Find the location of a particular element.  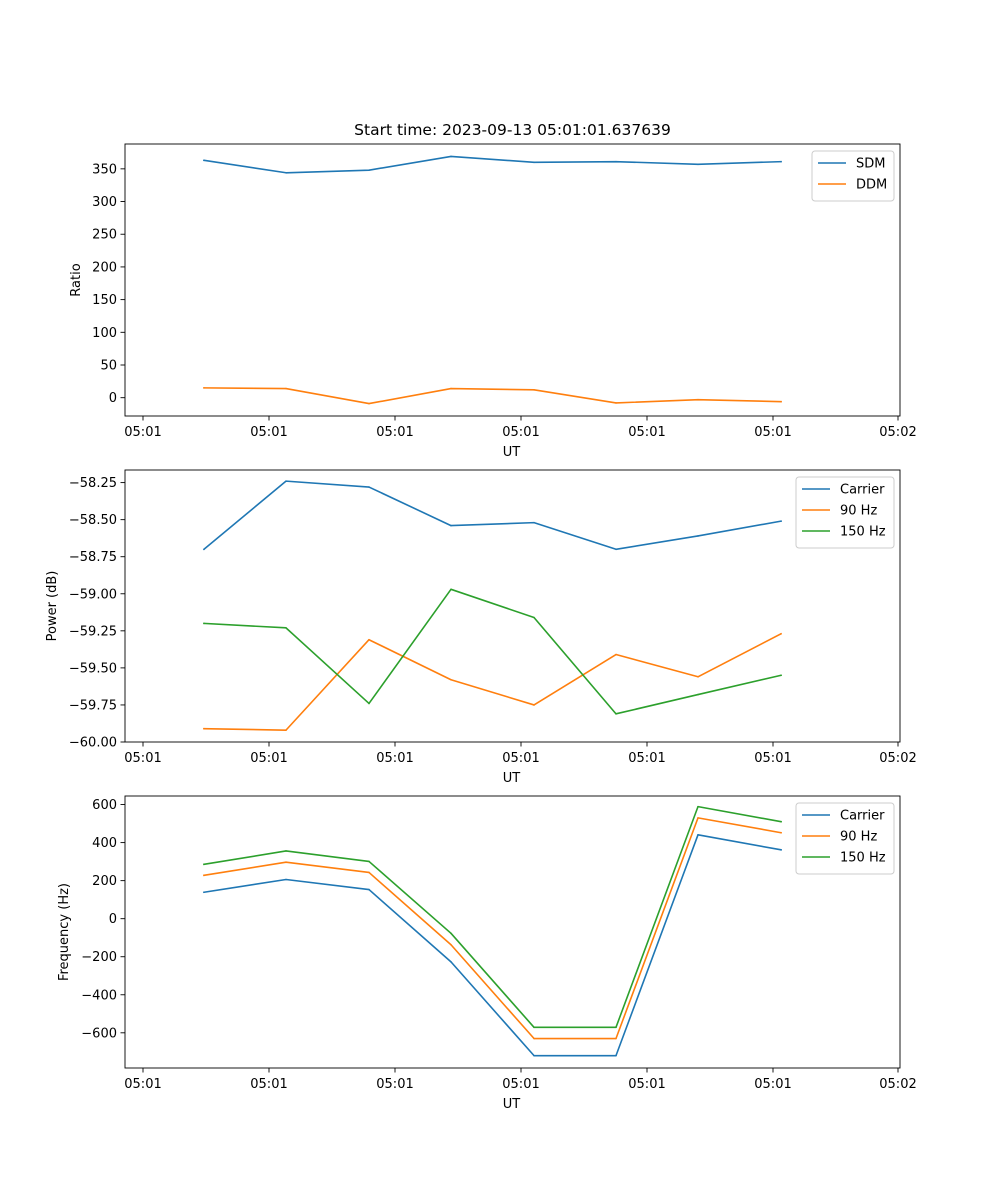

y-tick-label: 250 is located at coordinates (104, 235).